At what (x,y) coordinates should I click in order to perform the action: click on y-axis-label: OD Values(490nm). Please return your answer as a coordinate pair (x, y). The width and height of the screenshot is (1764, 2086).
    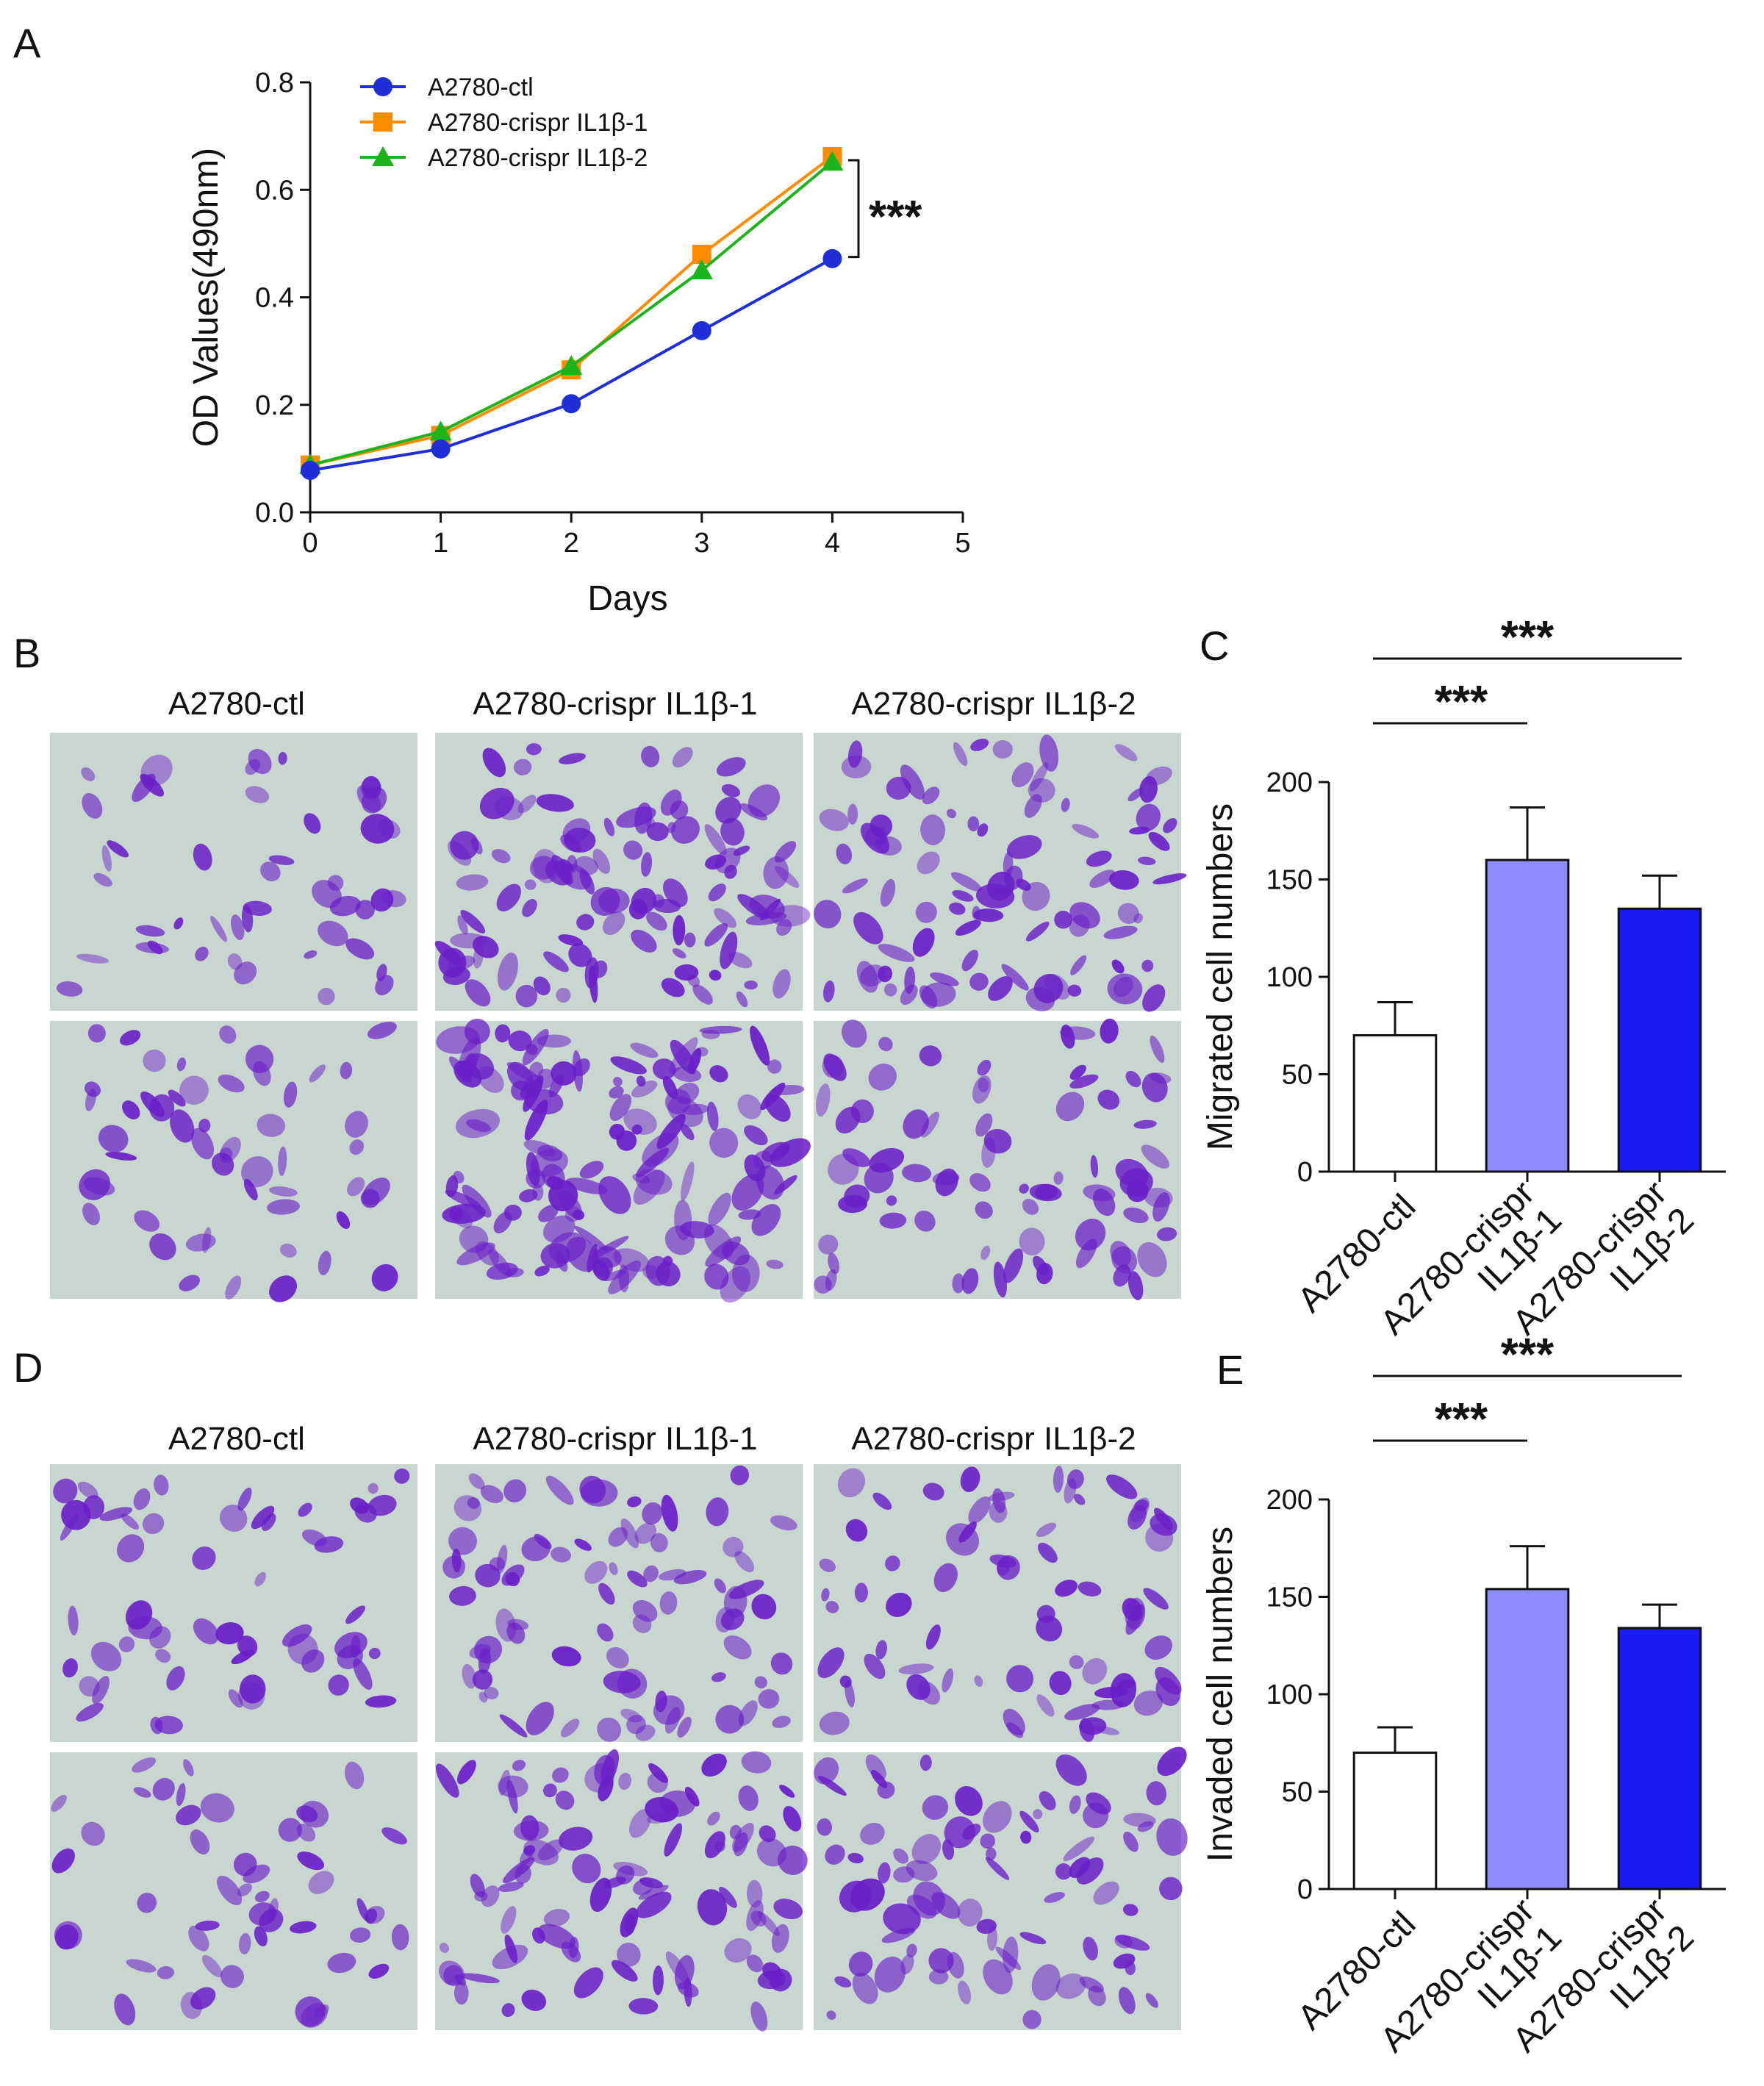
    Looking at the image, I should click on (206, 297).